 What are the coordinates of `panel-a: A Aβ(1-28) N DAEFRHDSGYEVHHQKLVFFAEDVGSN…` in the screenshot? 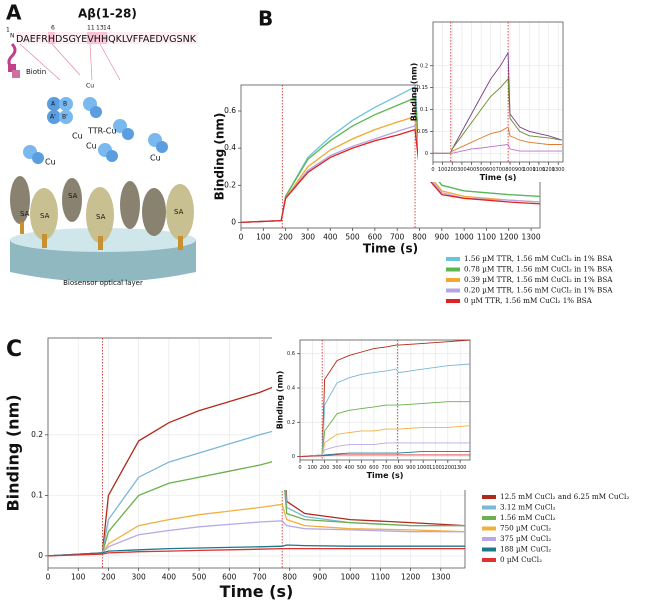 It's located at (102, 144).